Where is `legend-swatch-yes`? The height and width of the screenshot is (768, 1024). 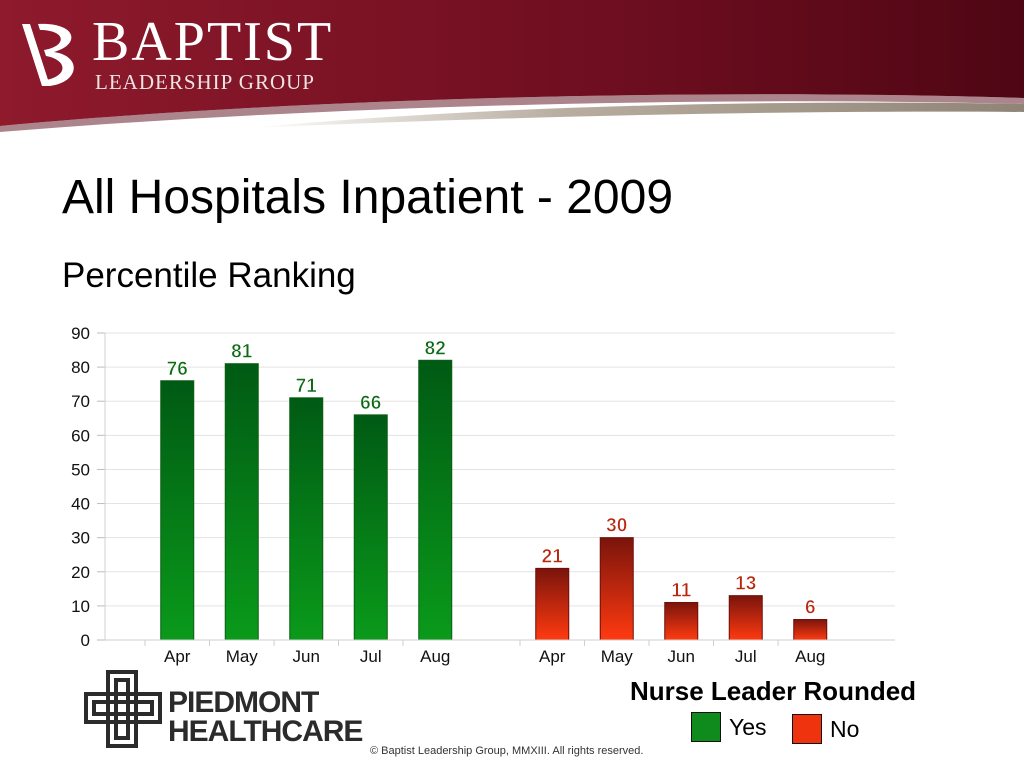
legend-swatch-yes is located at coordinates (706, 727).